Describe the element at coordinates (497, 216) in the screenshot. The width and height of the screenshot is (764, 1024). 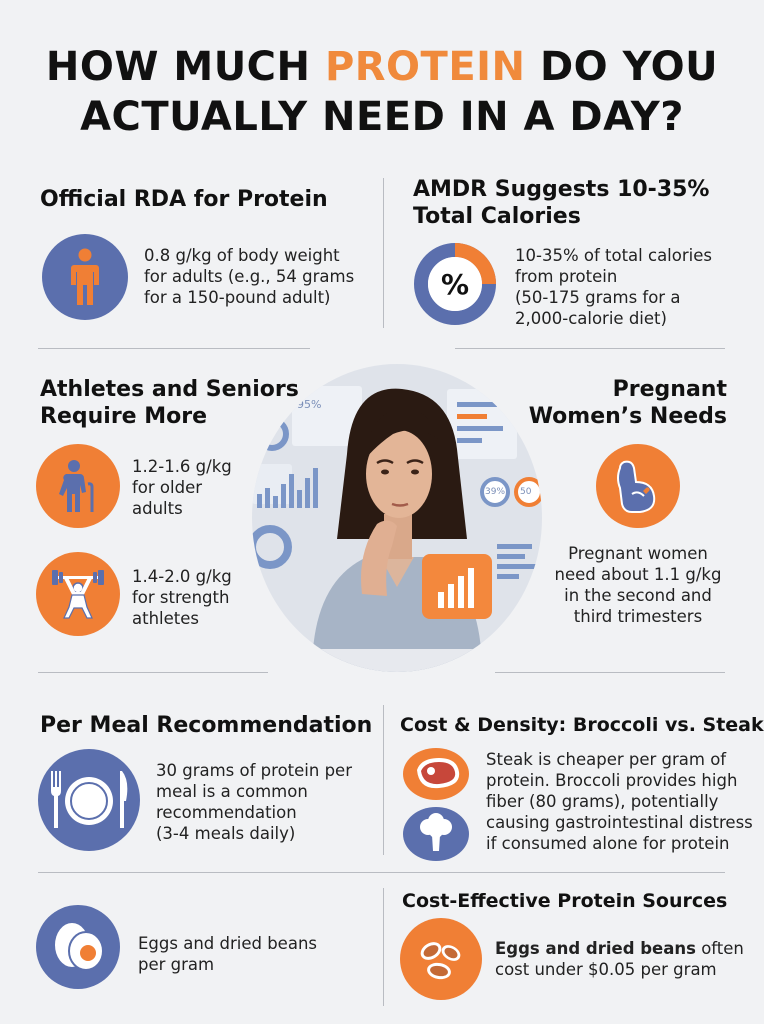
I see `amdr-heading-line: Total Calories` at that location.